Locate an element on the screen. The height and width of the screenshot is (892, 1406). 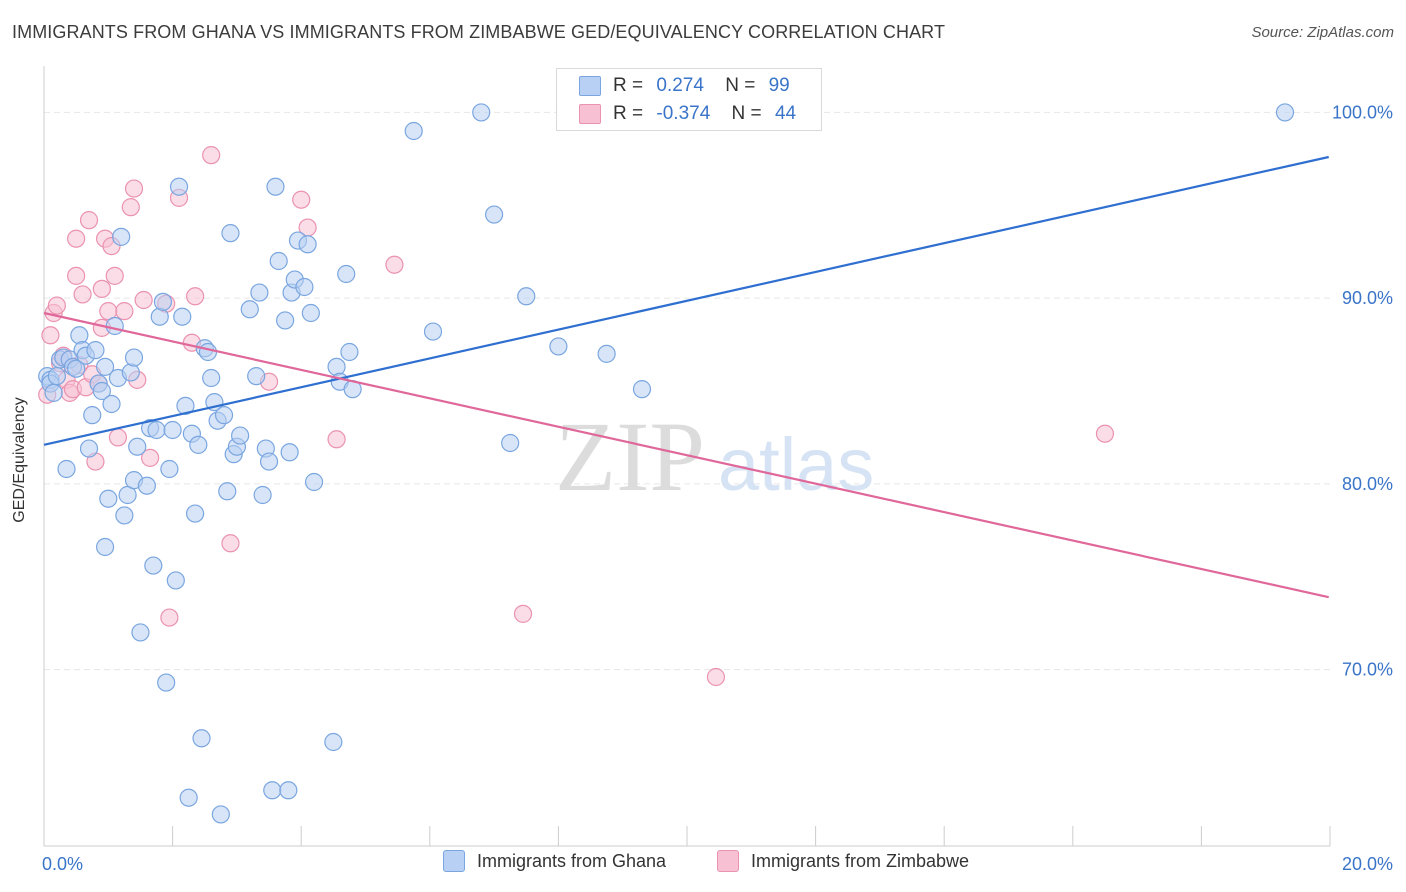
legend-ghana-text: R = 0.274 N = 99 is located at coordinates (701, 86).